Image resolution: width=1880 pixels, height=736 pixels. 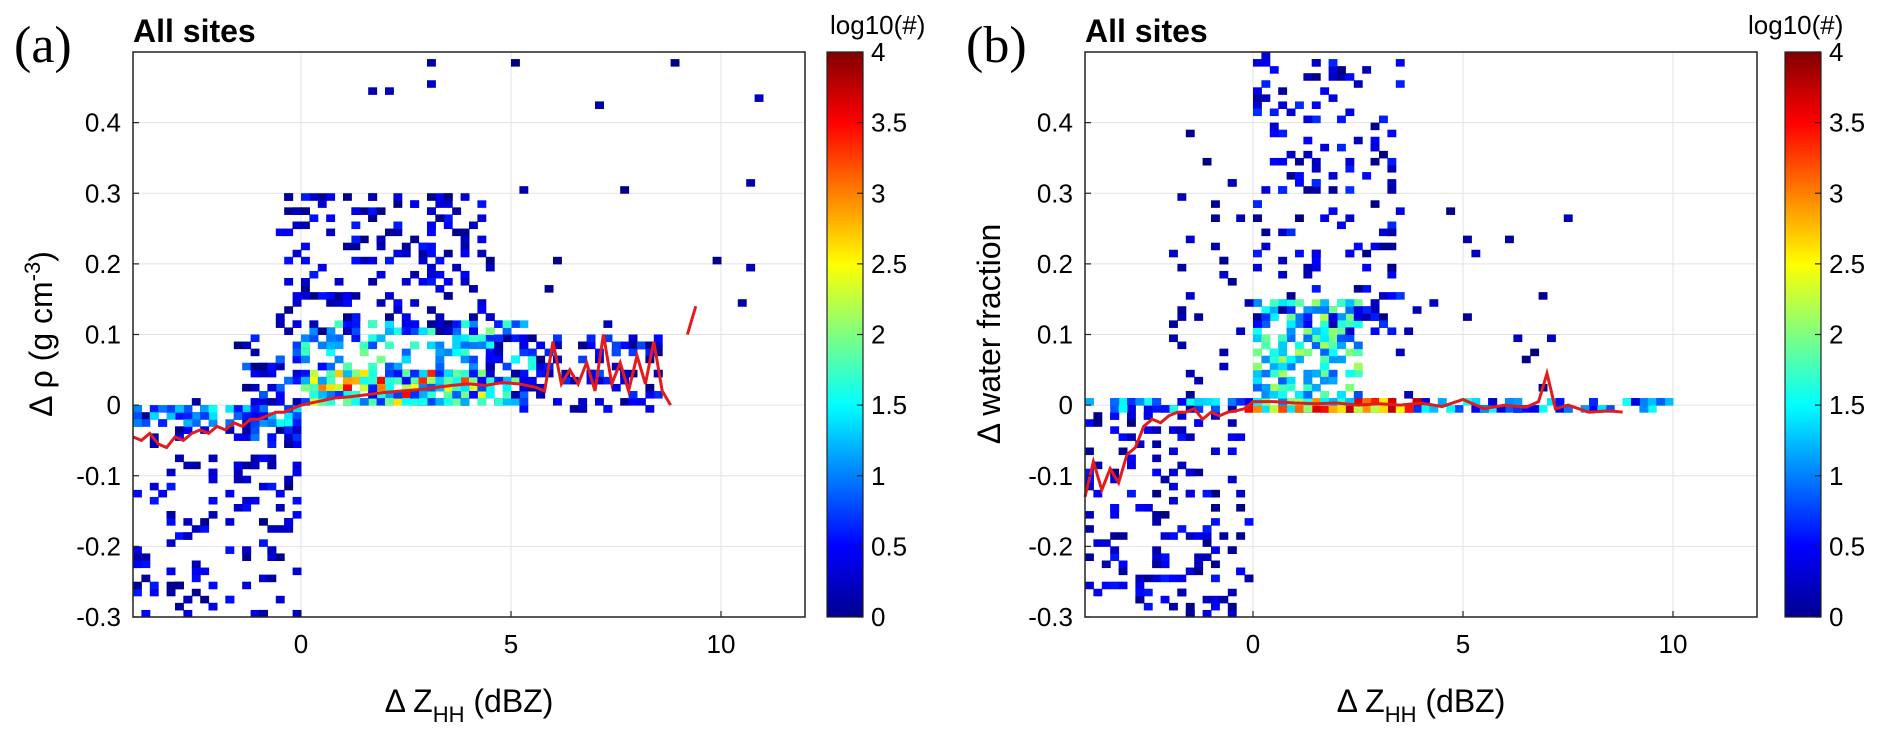 I want to click on colorbar-tick-label: 4, so click(x=1836, y=52).